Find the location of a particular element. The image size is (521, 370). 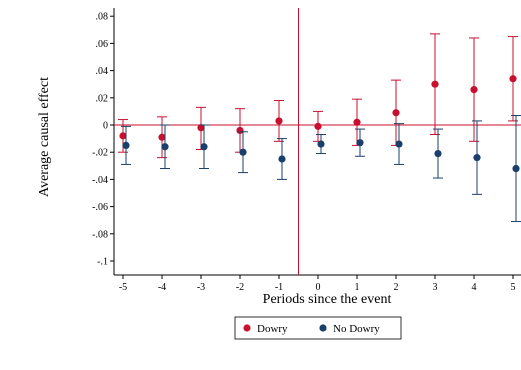

x-tick-label: -1 is located at coordinates (279, 287).